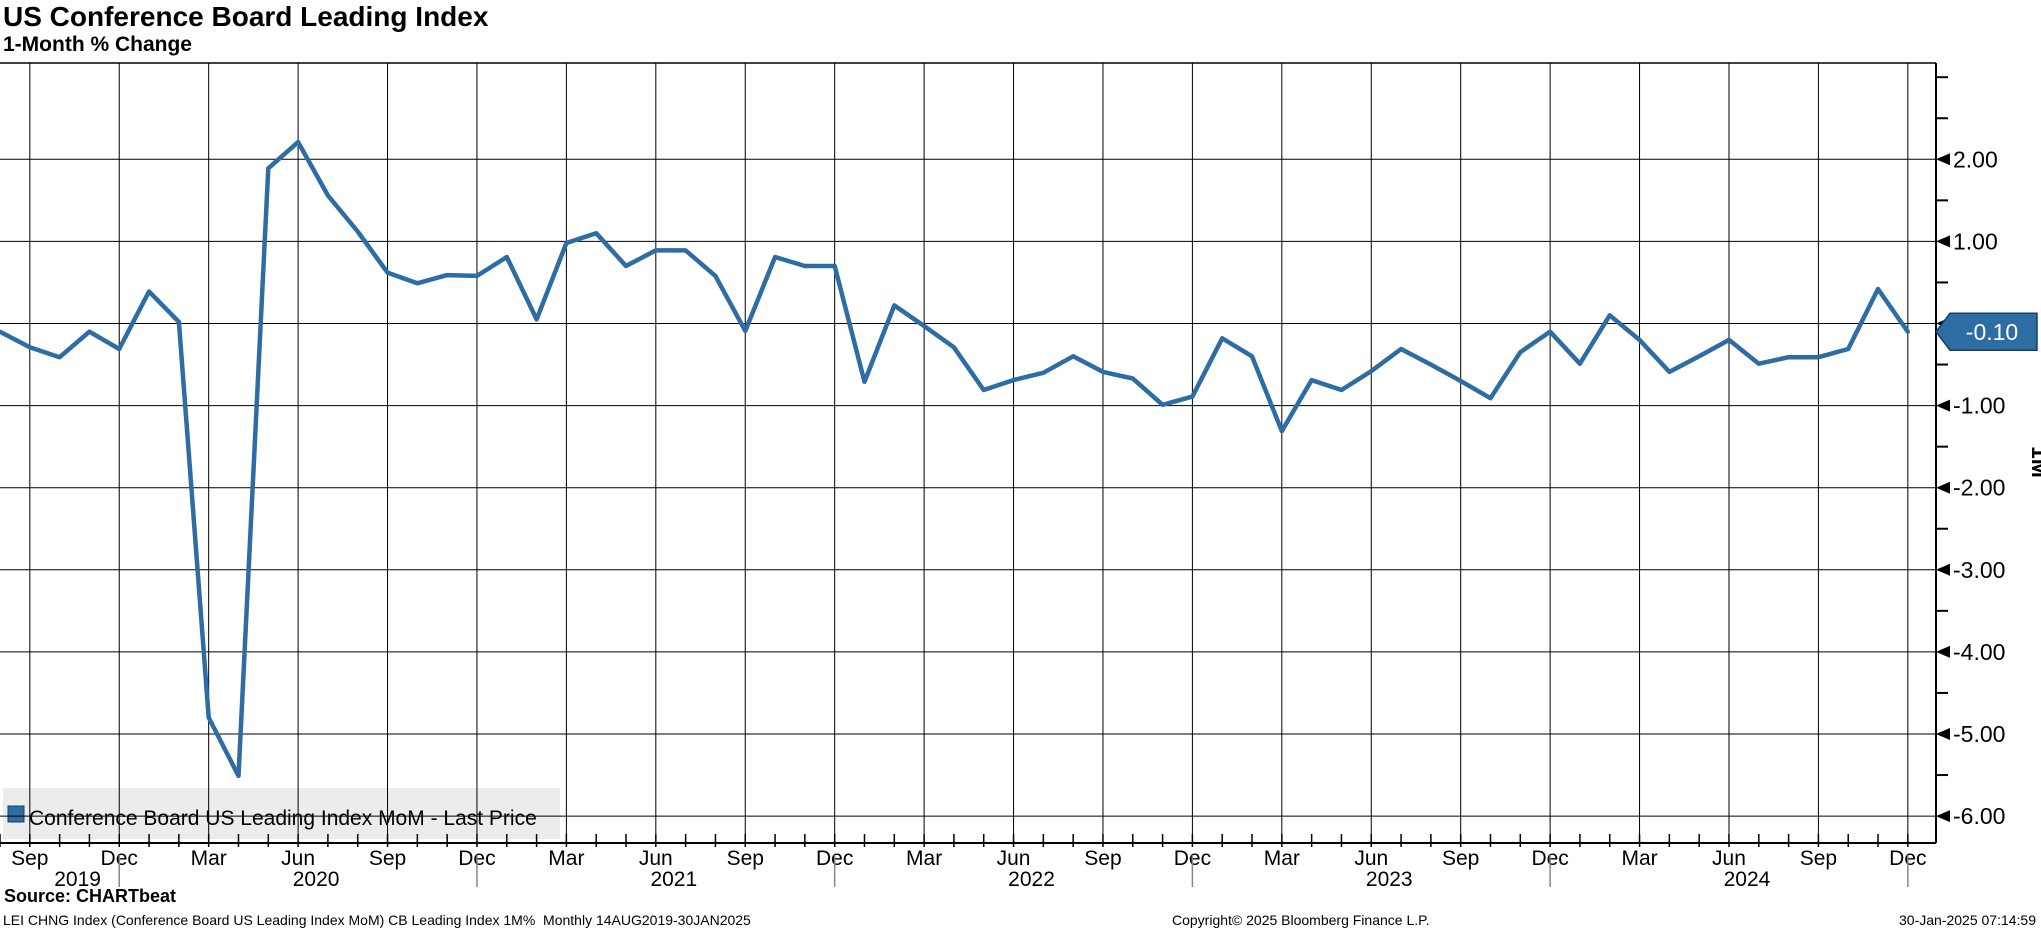 Image resolution: width=2041 pixels, height=932 pixels. Describe the element at coordinates (1975, 241) in the screenshot. I see `y-tick-label: 1.00` at that location.